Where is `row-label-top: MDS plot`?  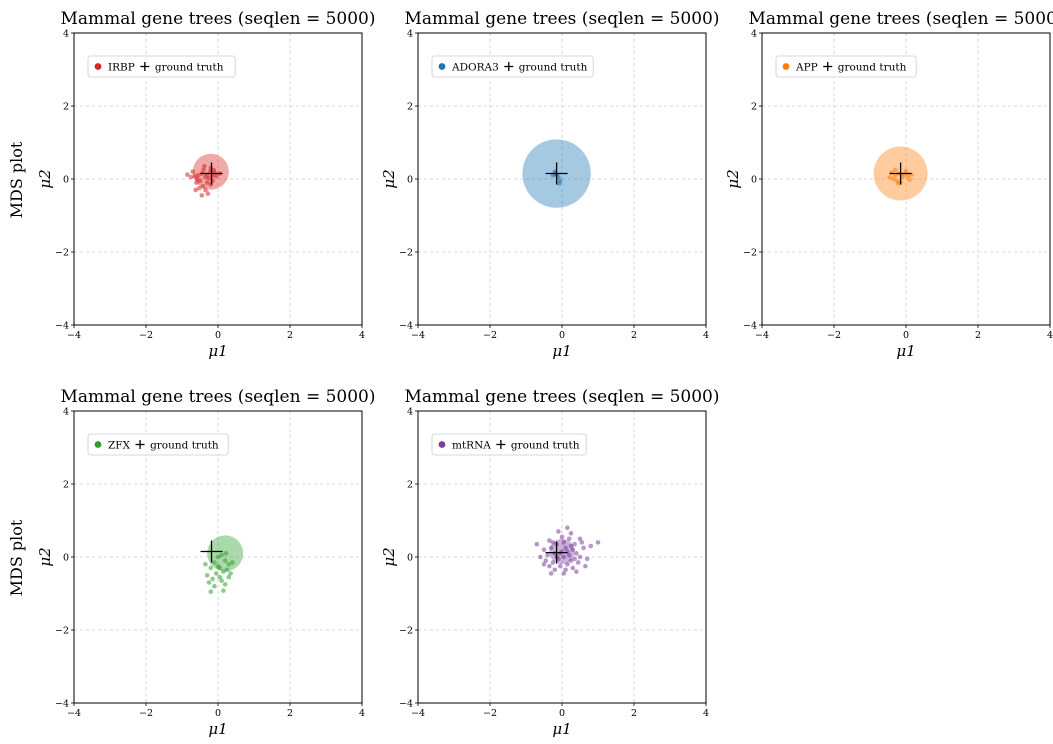 row-label-top: MDS plot is located at coordinates (16, 179).